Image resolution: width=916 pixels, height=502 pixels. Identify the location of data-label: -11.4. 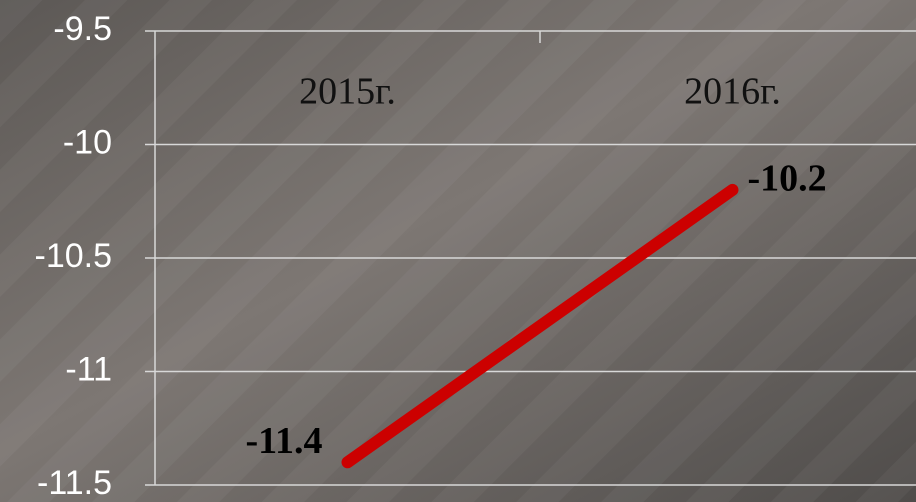
(283, 441).